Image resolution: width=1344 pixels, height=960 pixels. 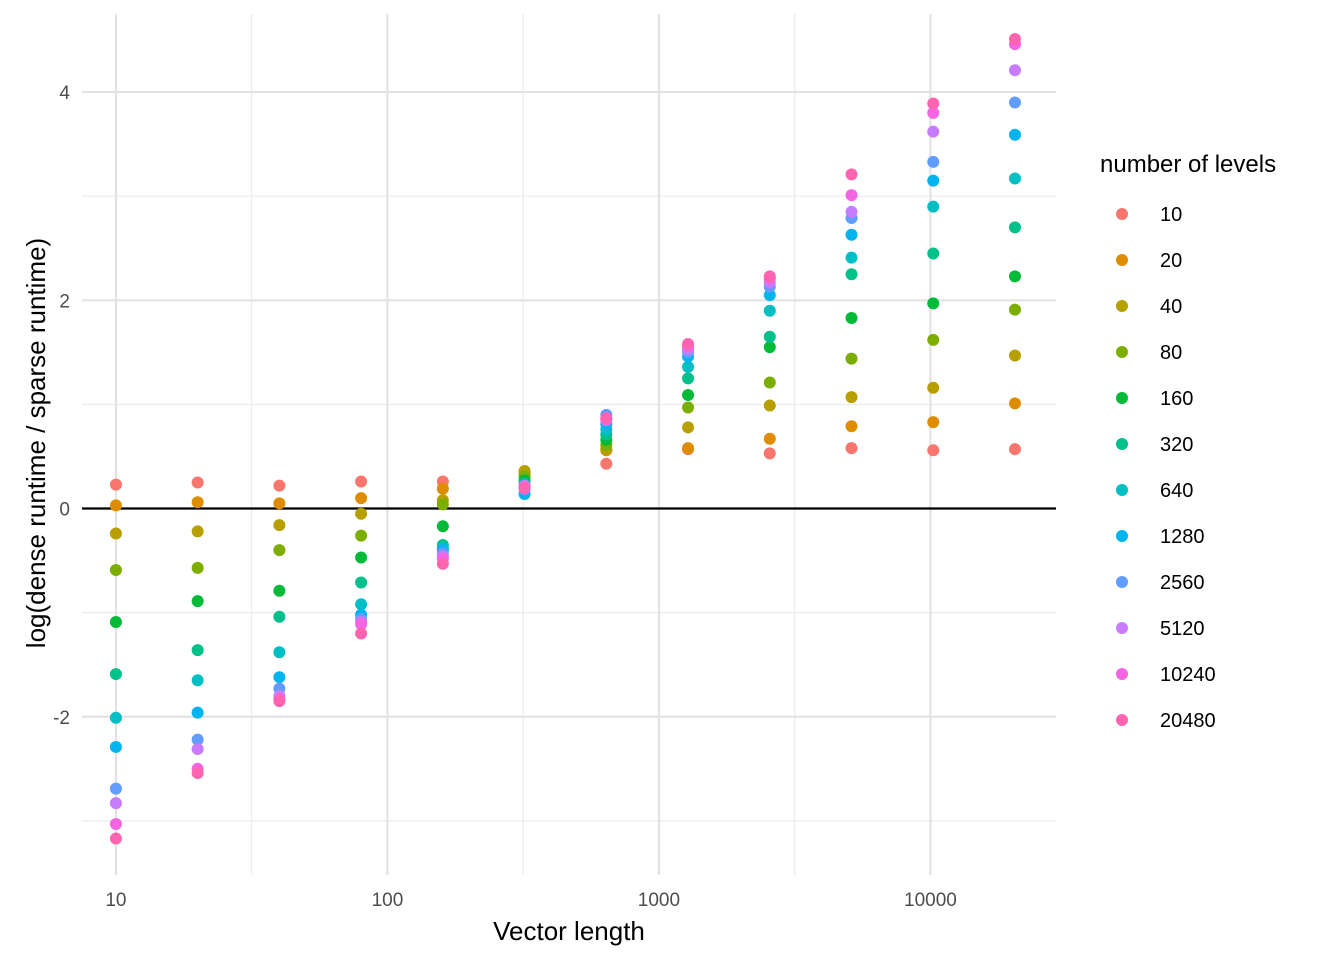 What do you see at coordinates (1188, 675) in the screenshot?
I see `legend-label: 10240` at bounding box center [1188, 675].